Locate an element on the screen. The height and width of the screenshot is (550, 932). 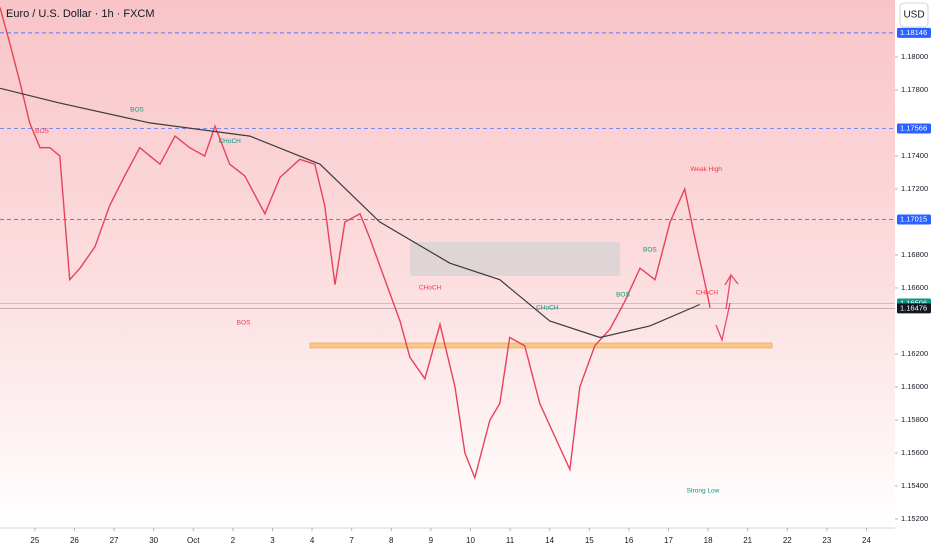
x-tick-label: 30 is located at coordinates (153, 540).